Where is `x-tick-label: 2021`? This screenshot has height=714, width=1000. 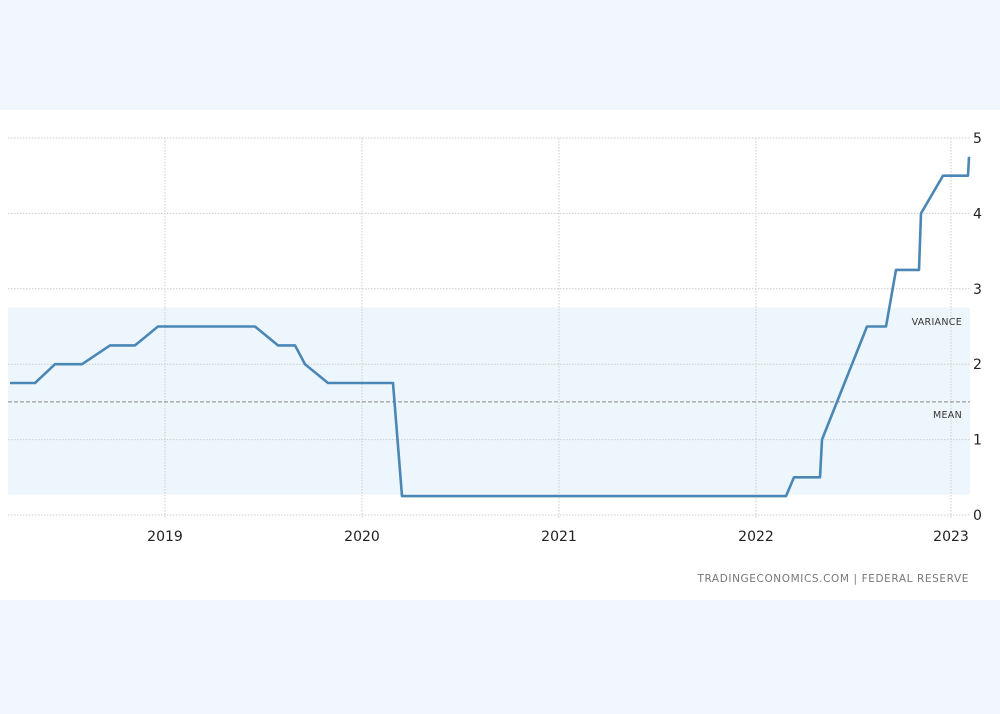
x-tick-label: 2021 is located at coordinates (559, 537).